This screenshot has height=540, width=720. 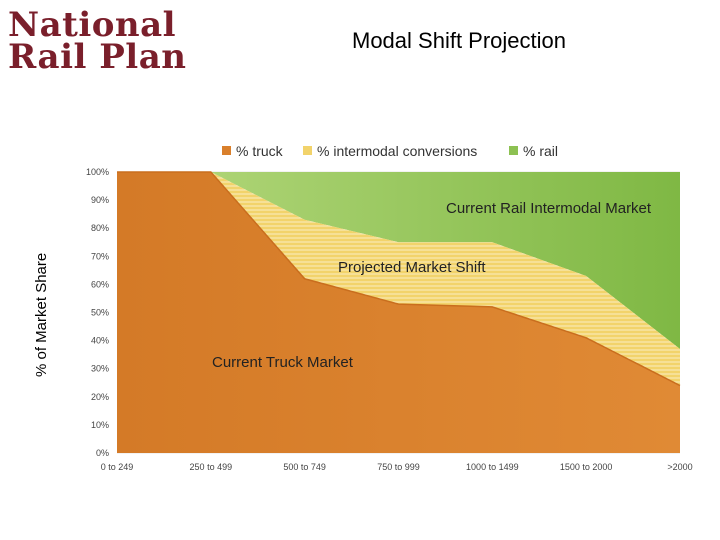 What do you see at coordinates (92, 25) in the screenshot?
I see `logo-line-1: National` at bounding box center [92, 25].